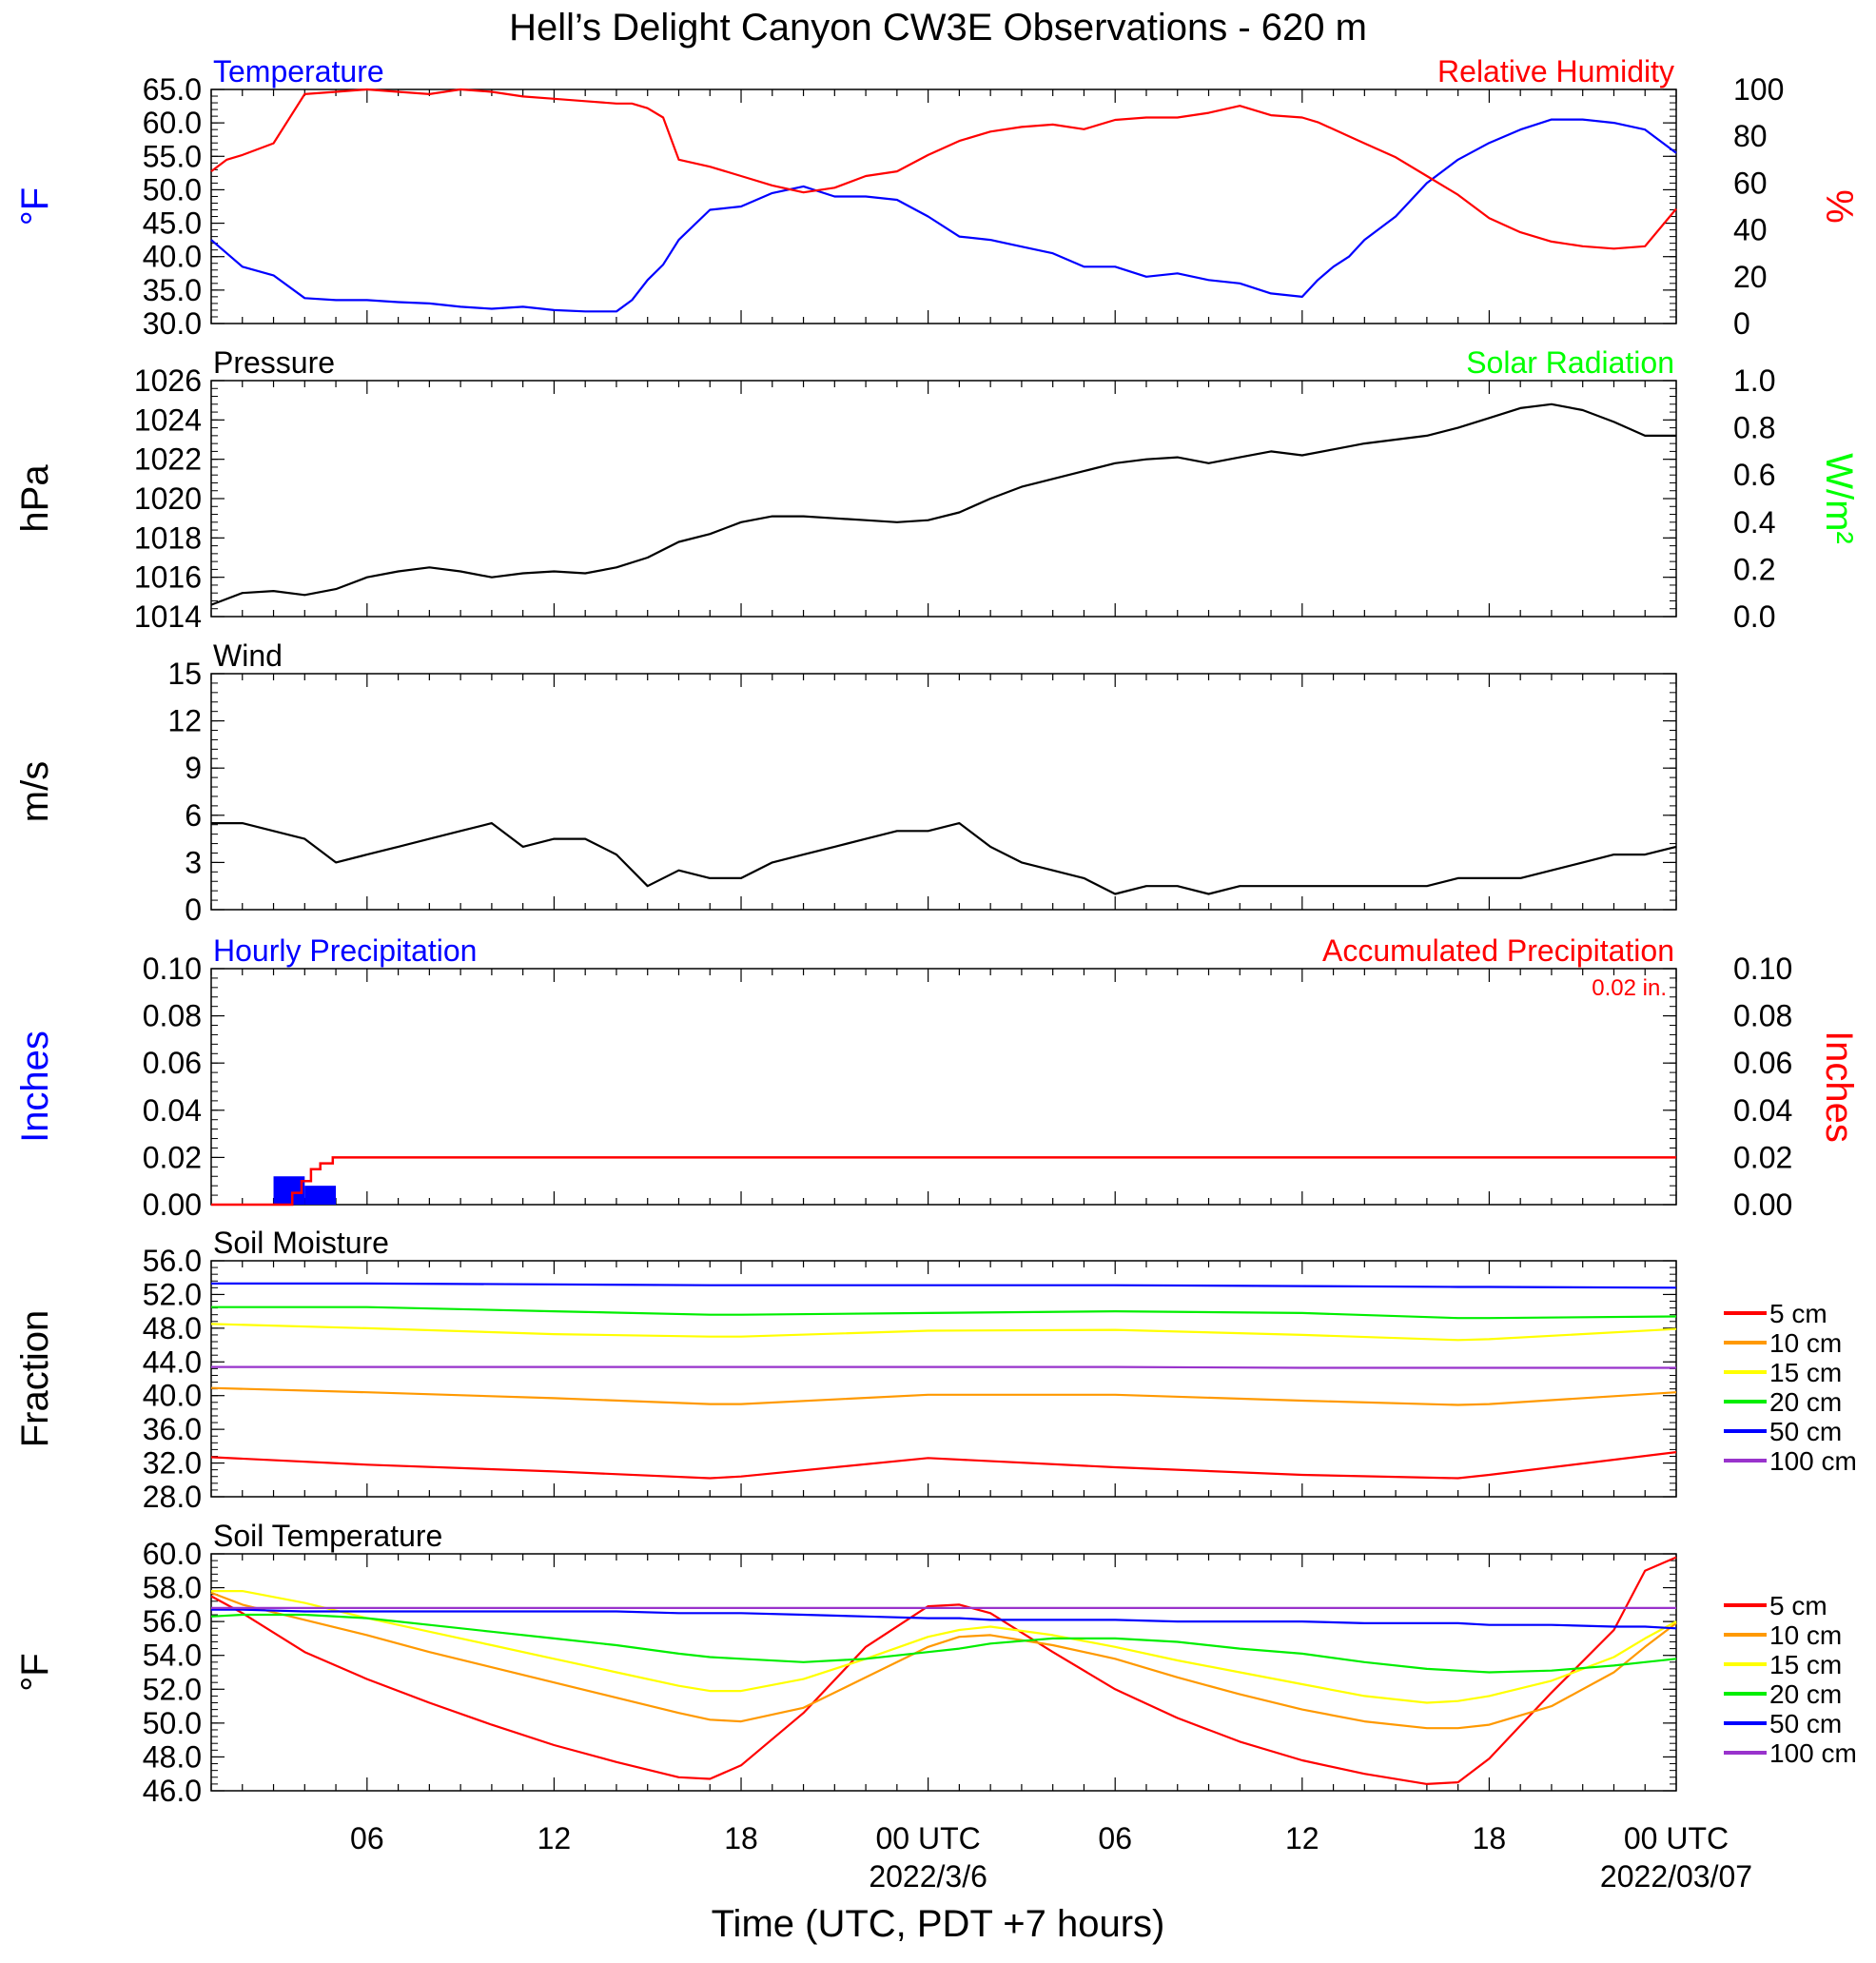 This screenshot has height=1963, width=1876. I want to click on y-left-tick-label: 28.0, so click(172, 1497).